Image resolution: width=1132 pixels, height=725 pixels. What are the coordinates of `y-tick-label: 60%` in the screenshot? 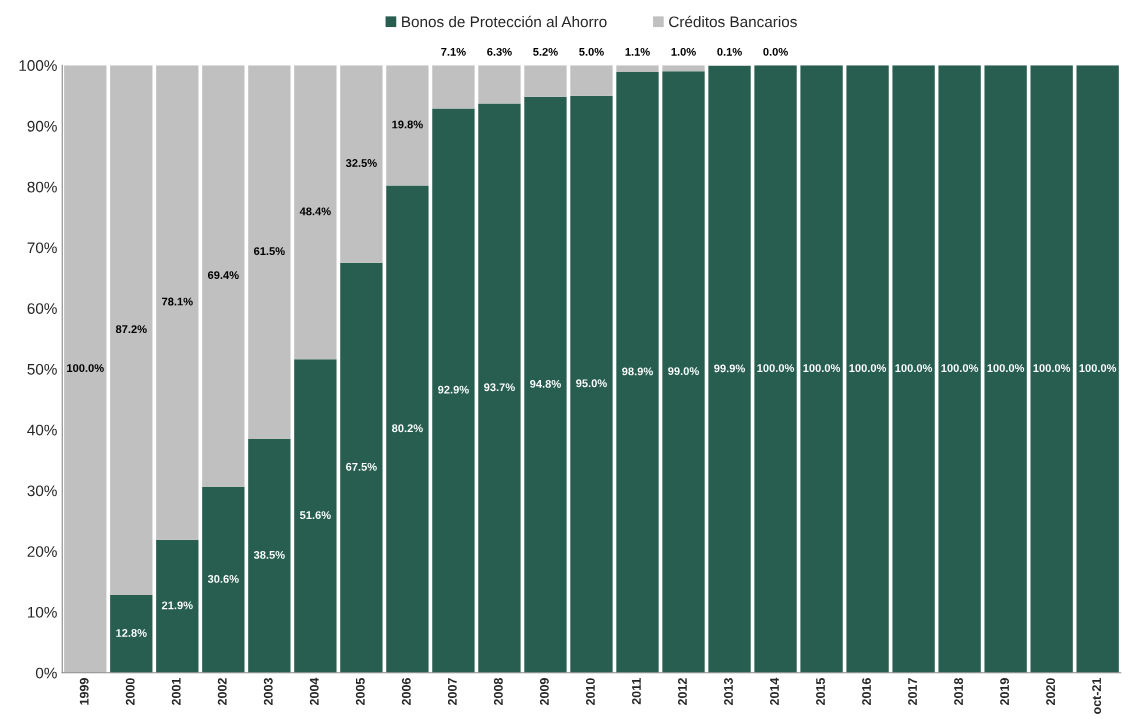 It's located at (42, 308).